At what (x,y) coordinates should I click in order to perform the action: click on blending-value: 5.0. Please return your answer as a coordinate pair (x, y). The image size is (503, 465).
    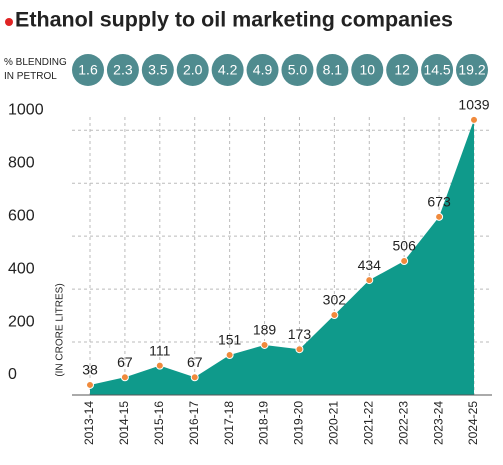
    Looking at the image, I should click on (298, 70).